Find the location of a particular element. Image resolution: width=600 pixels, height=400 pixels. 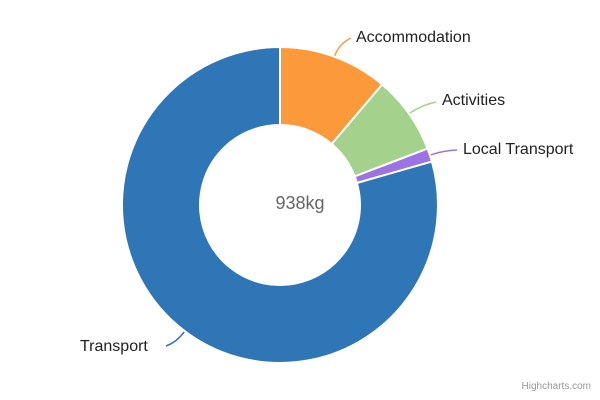

slice-label-accommodation: Accommodation is located at coordinates (413, 37).